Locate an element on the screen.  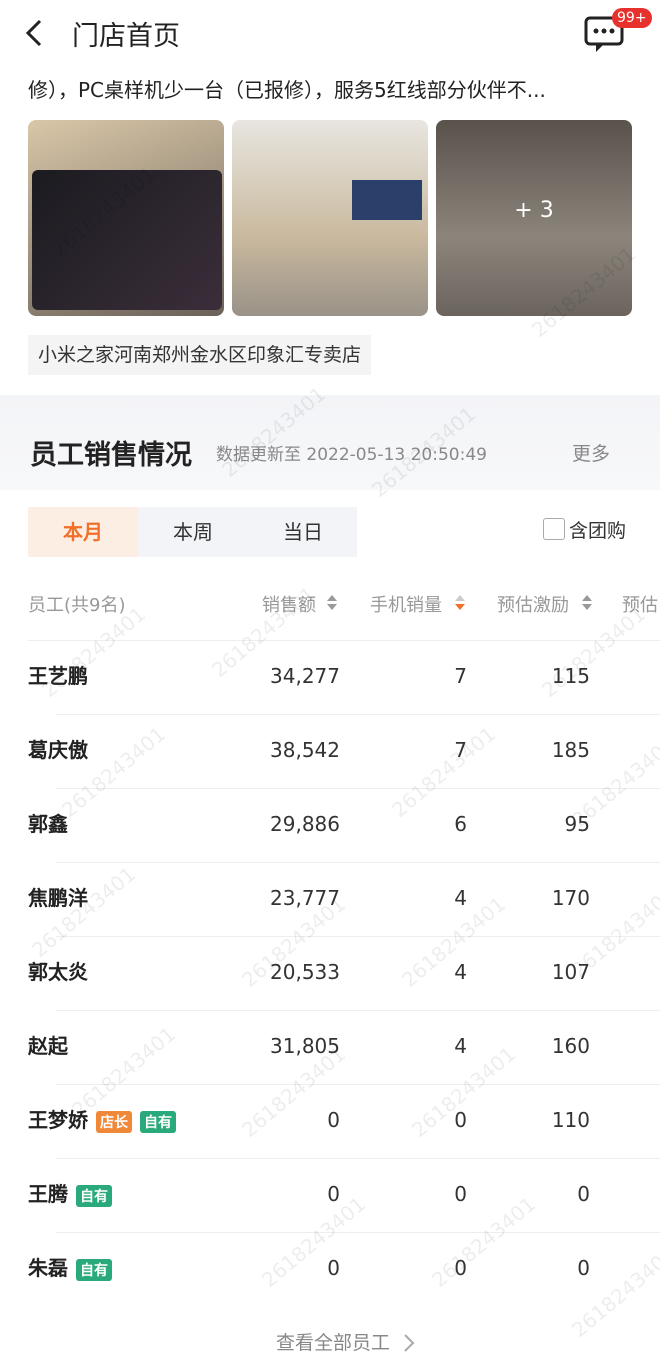
post-image: + 3 is located at coordinates (534, 218).